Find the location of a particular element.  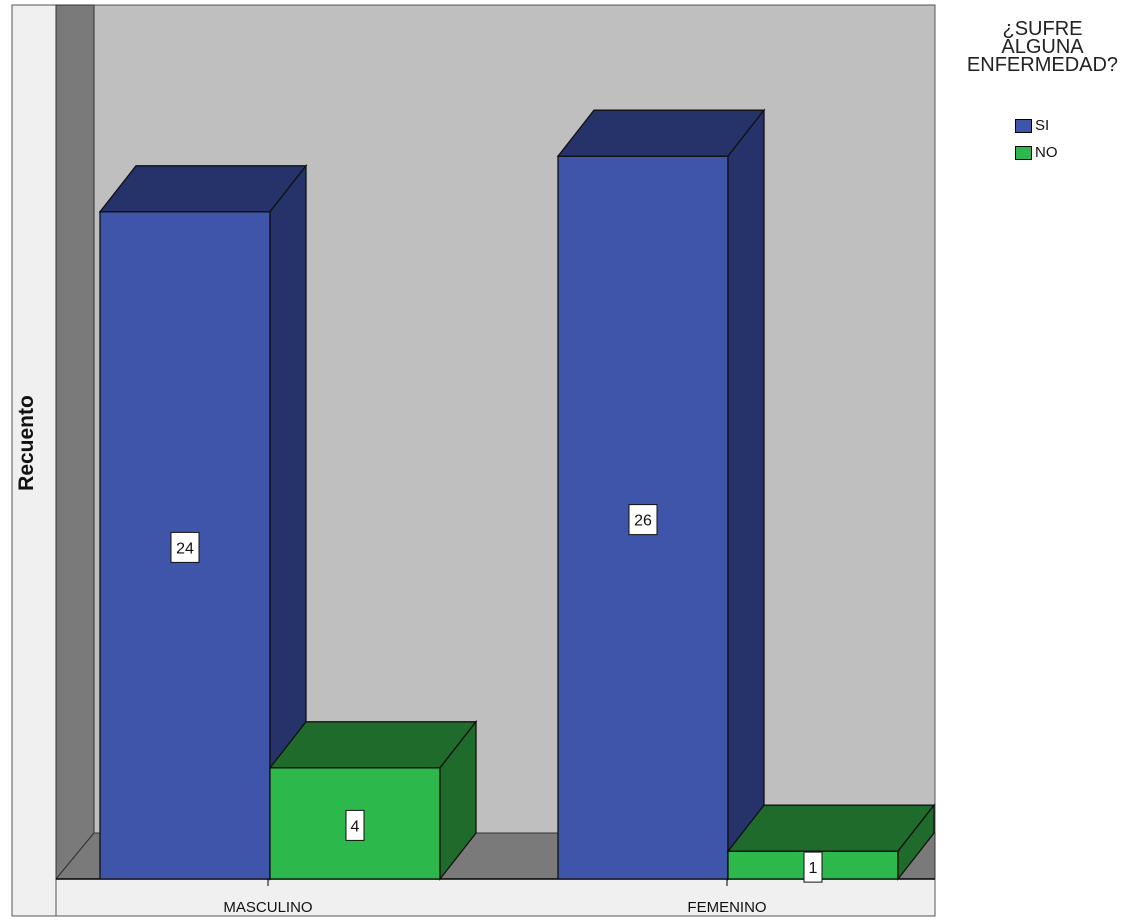

legend-item-si: SI is located at coordinates (1032, 125).